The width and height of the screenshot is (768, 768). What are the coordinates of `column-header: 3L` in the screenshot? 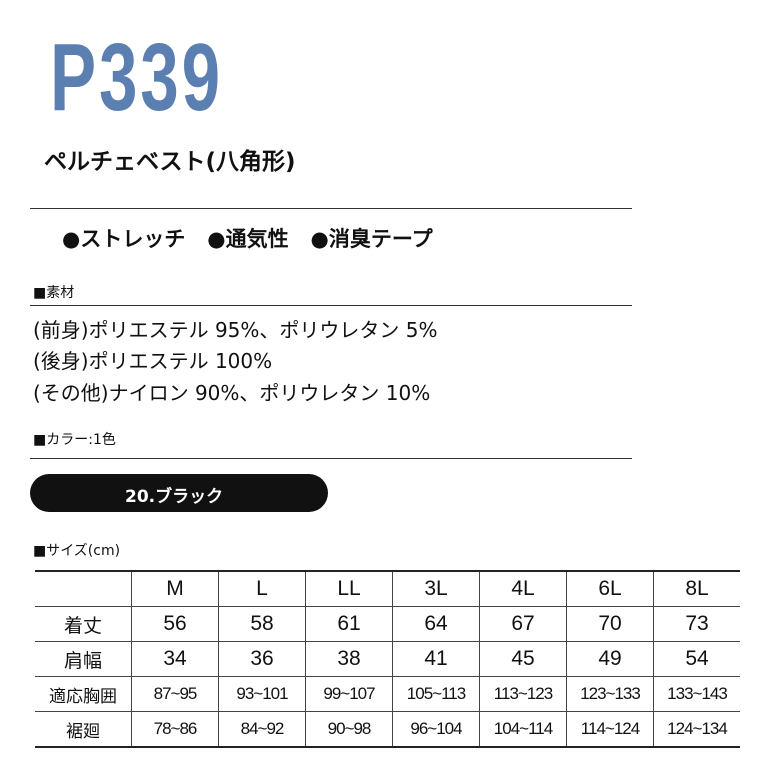 It's located at (436, 588).